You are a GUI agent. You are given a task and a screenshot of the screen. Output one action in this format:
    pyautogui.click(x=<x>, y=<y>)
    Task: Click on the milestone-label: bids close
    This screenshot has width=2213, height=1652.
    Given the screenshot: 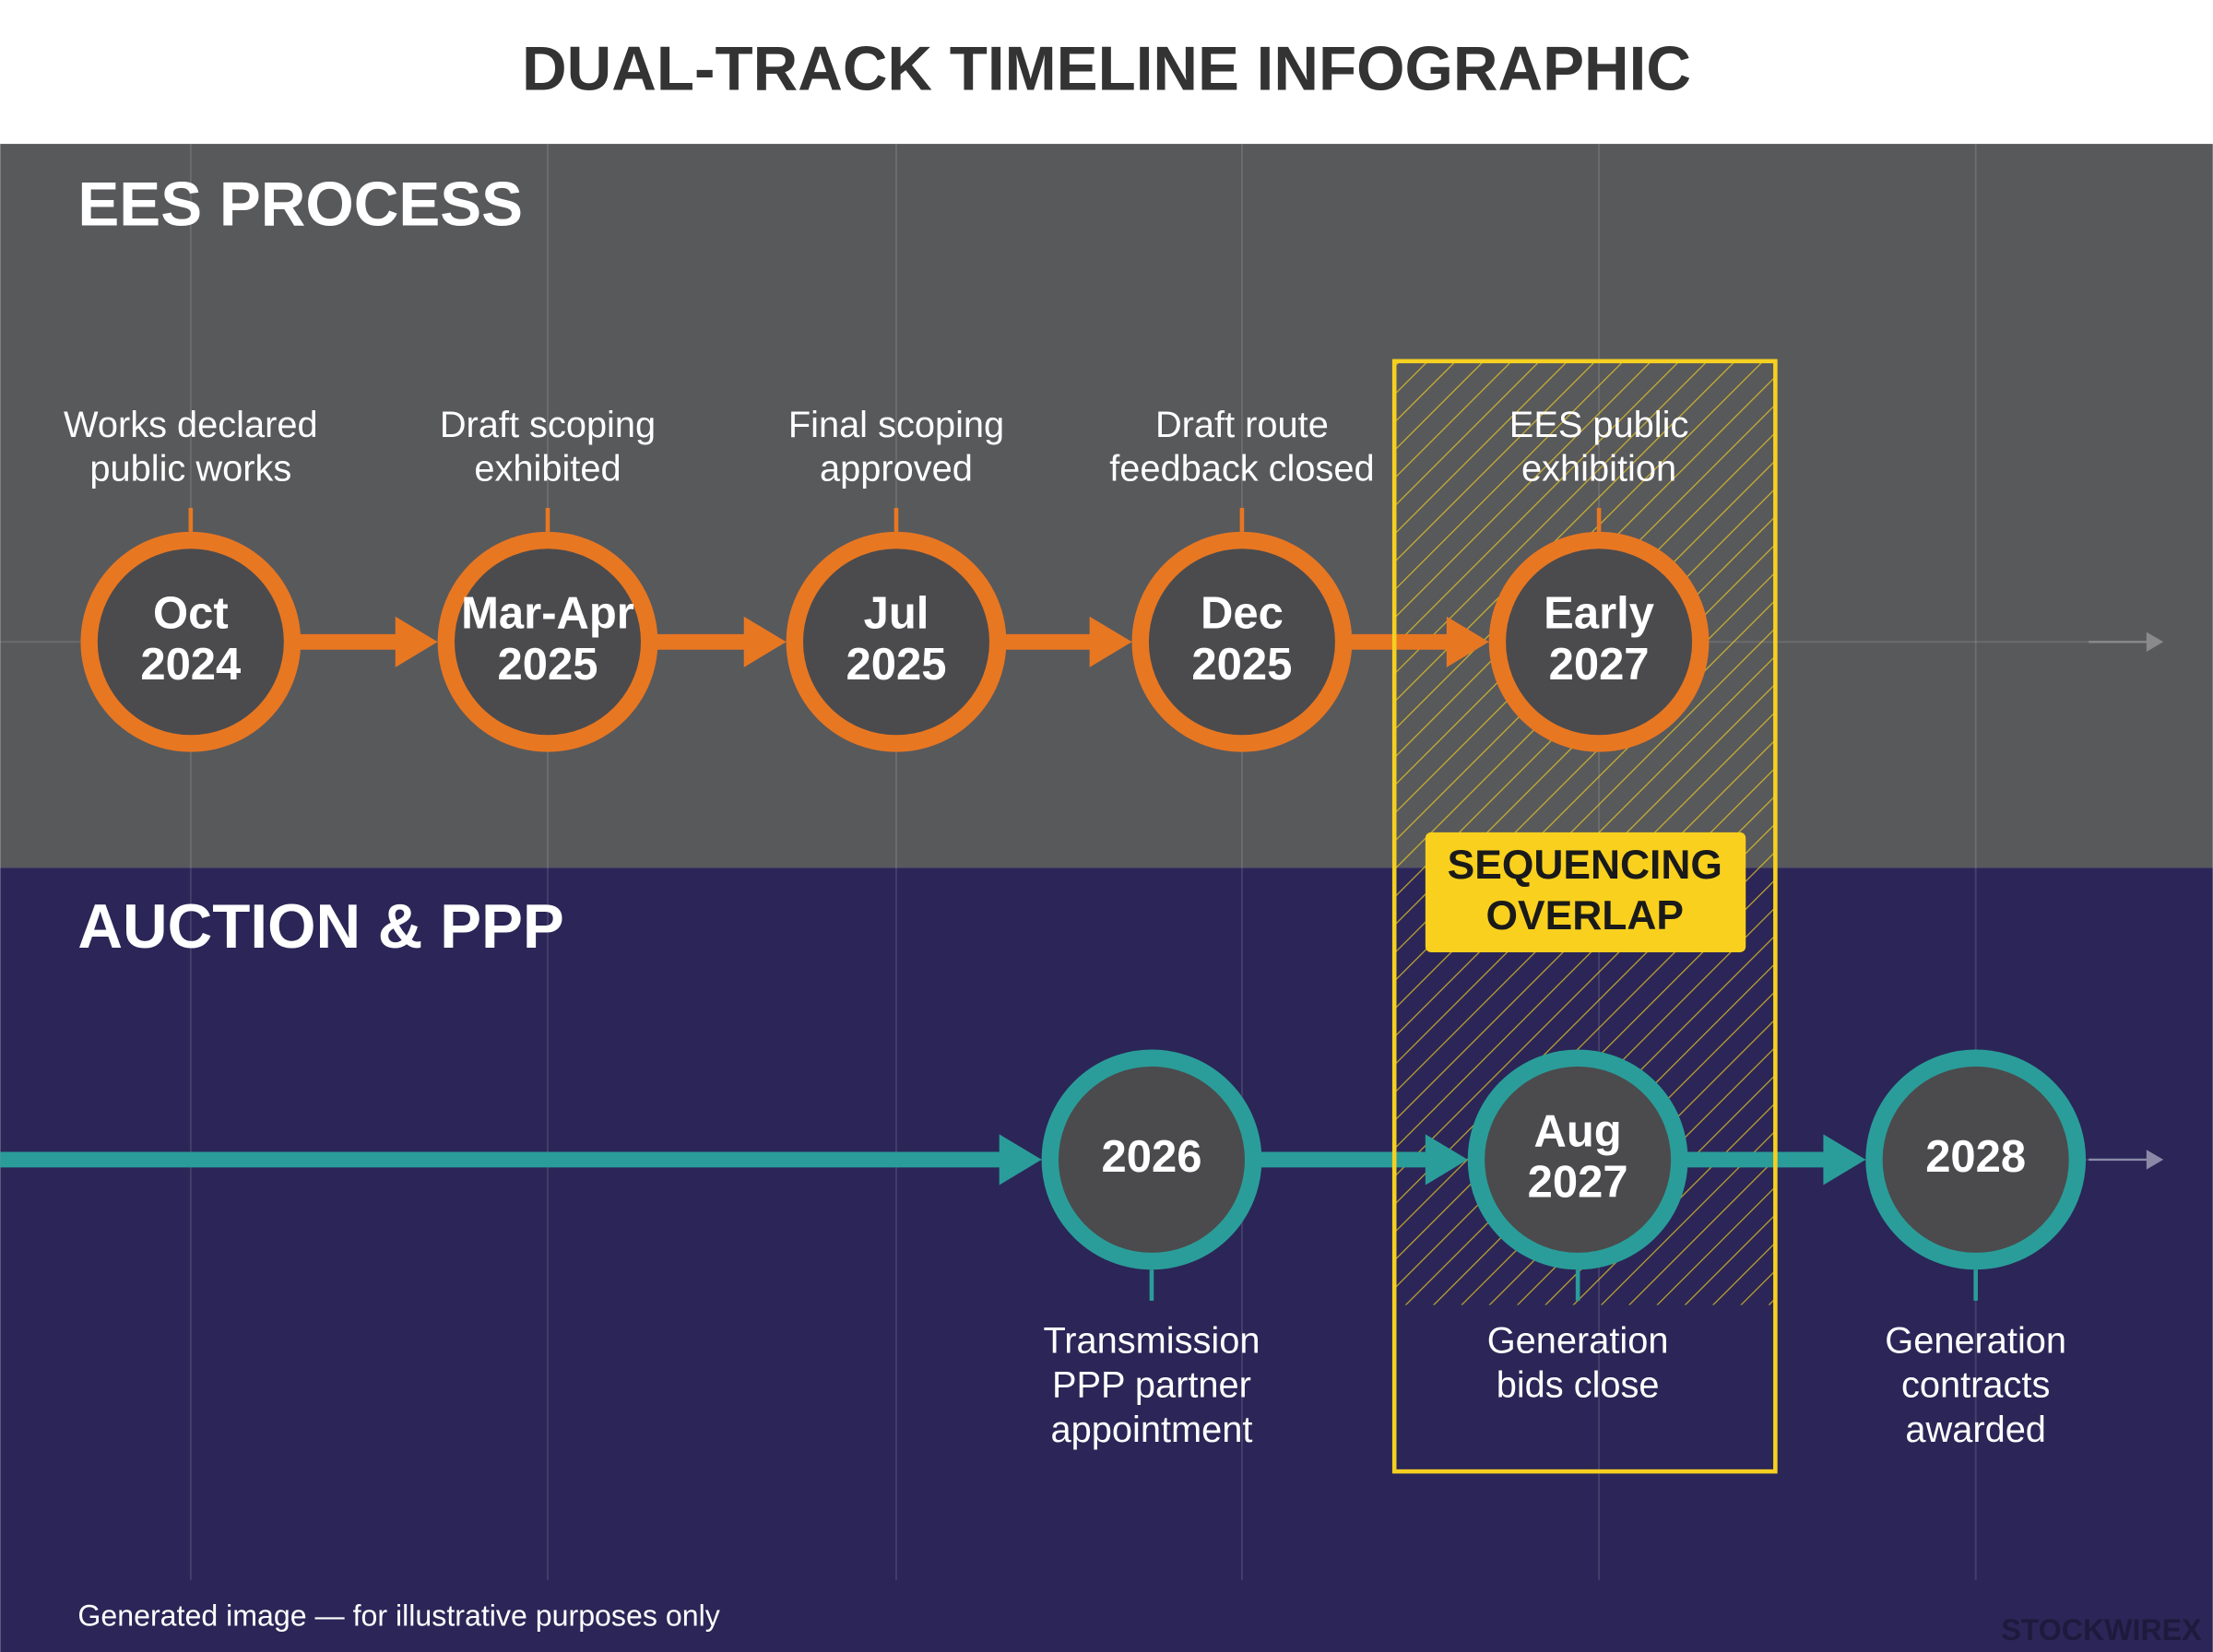 What is the action you would take?
    pyautogui.click(x=1578, y=1385)
    